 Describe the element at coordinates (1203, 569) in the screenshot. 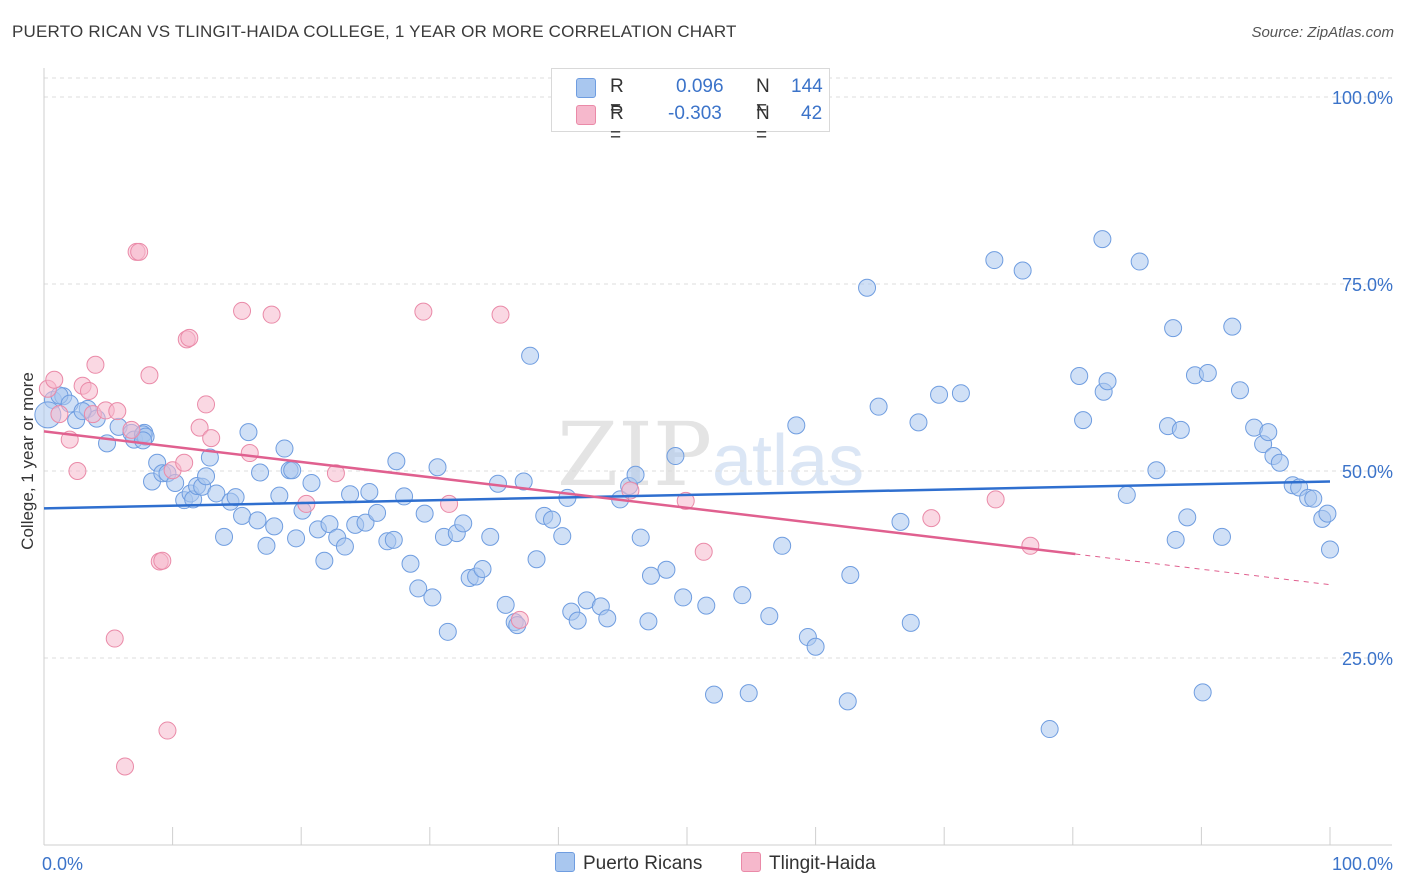

I see `trend-line-tlingit-haida-extension` at that location.